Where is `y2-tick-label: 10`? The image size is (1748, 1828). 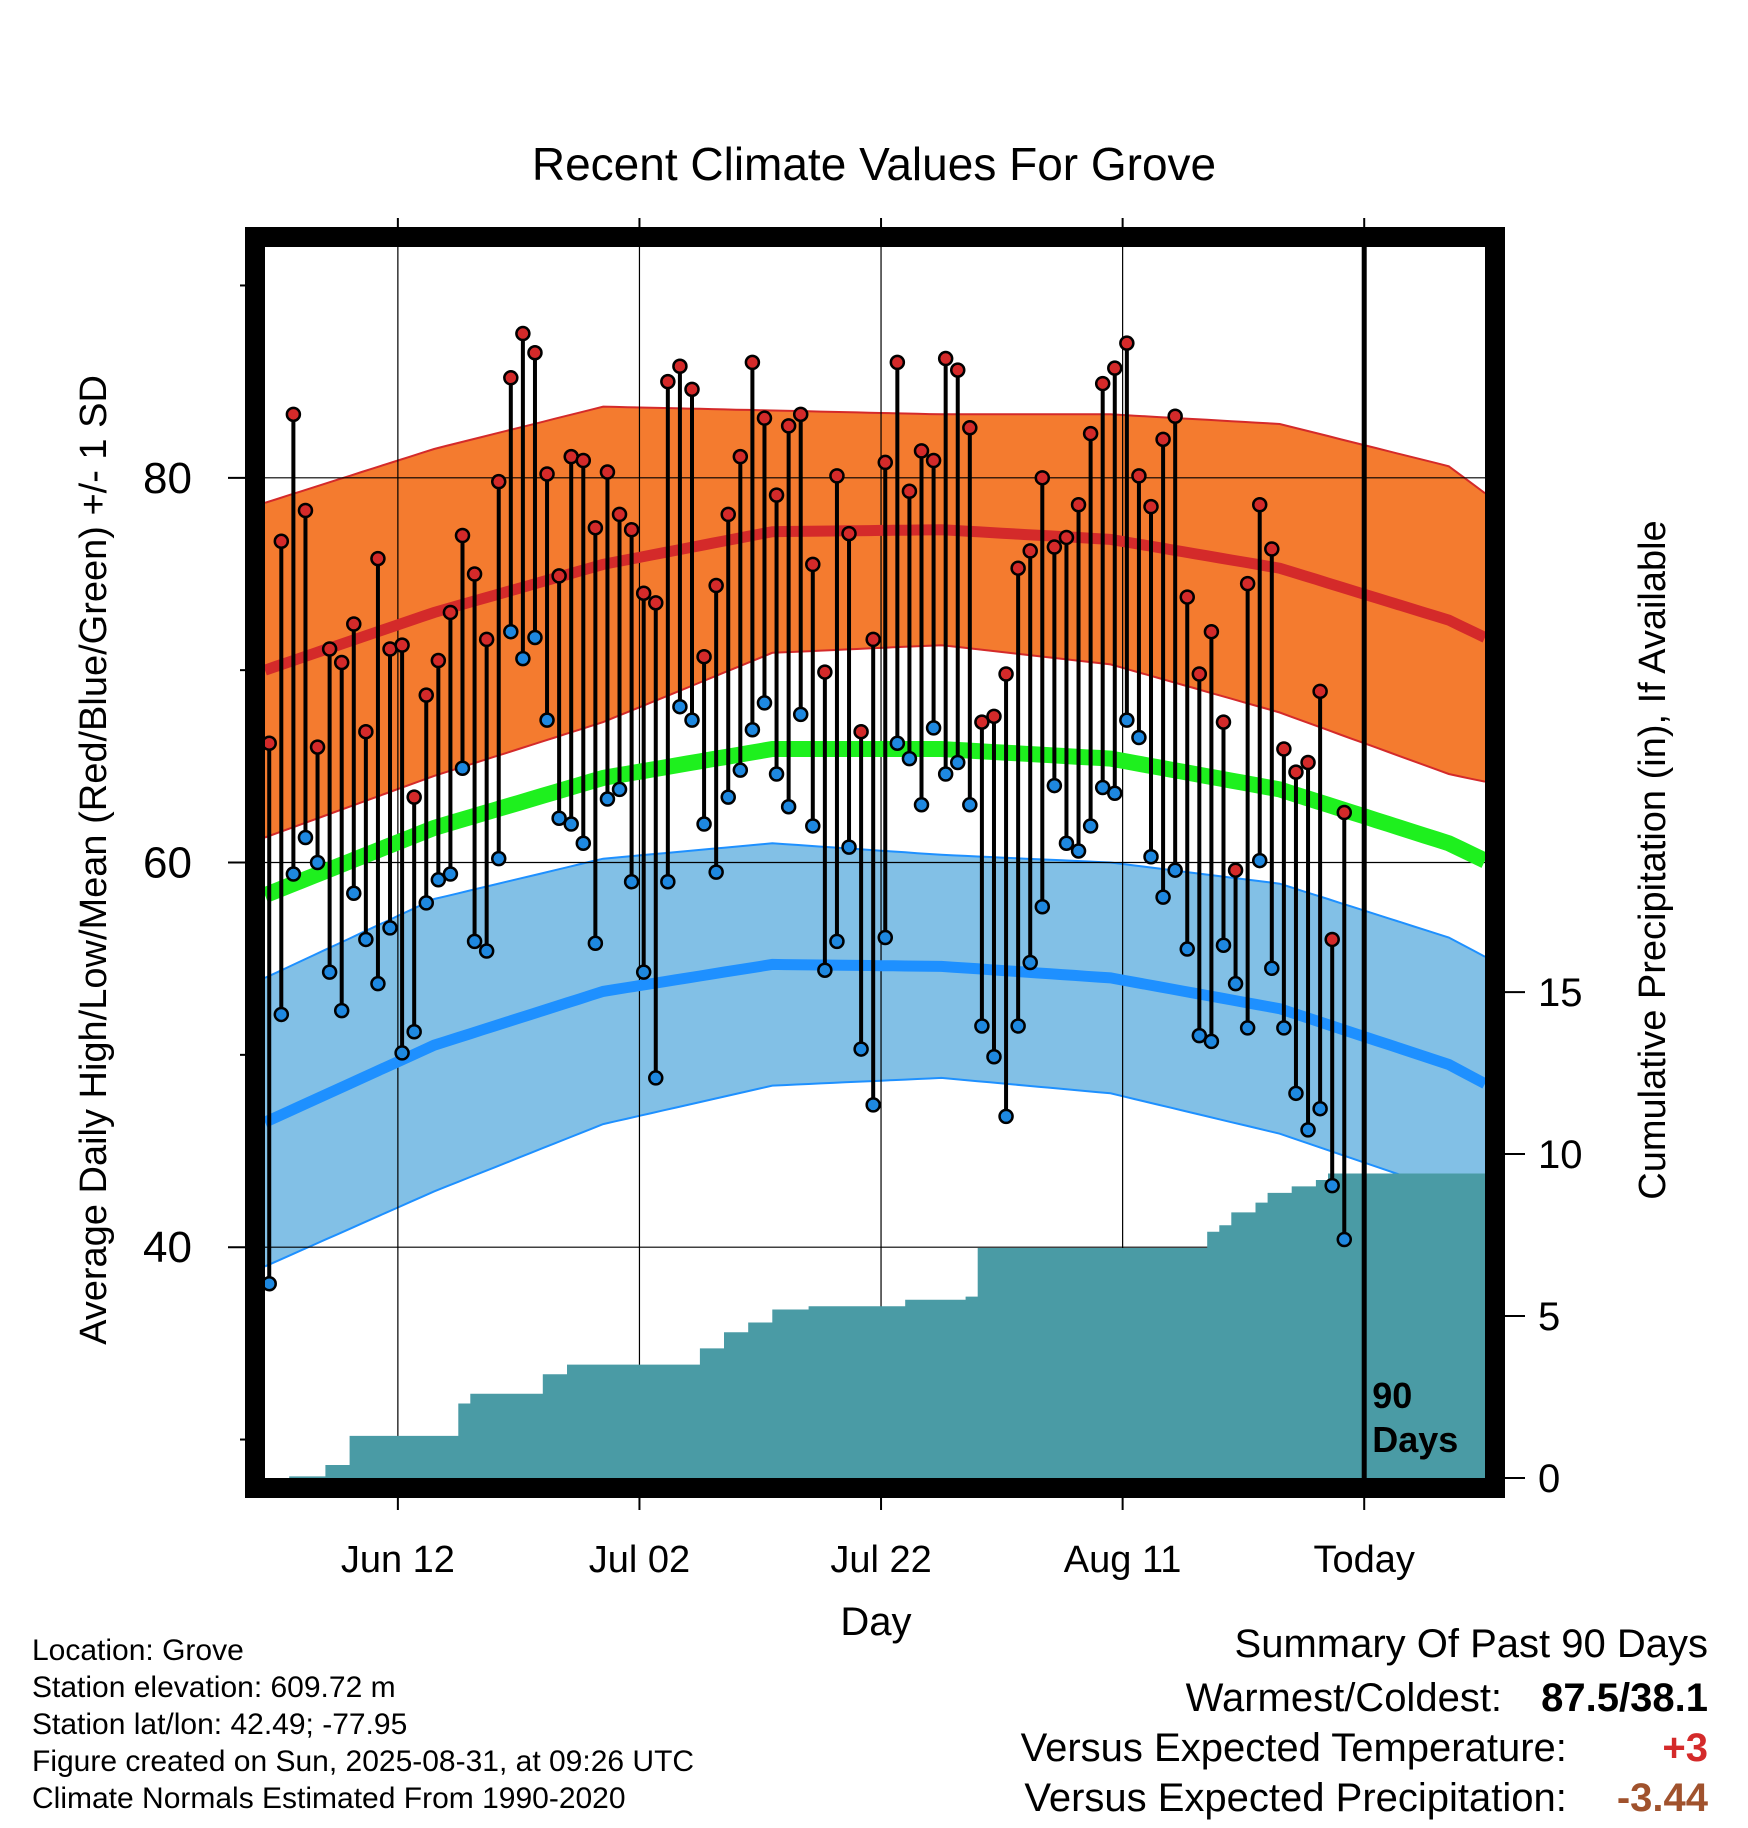 y2-tick-label: 10 is located at coordinates (1560, 1155).